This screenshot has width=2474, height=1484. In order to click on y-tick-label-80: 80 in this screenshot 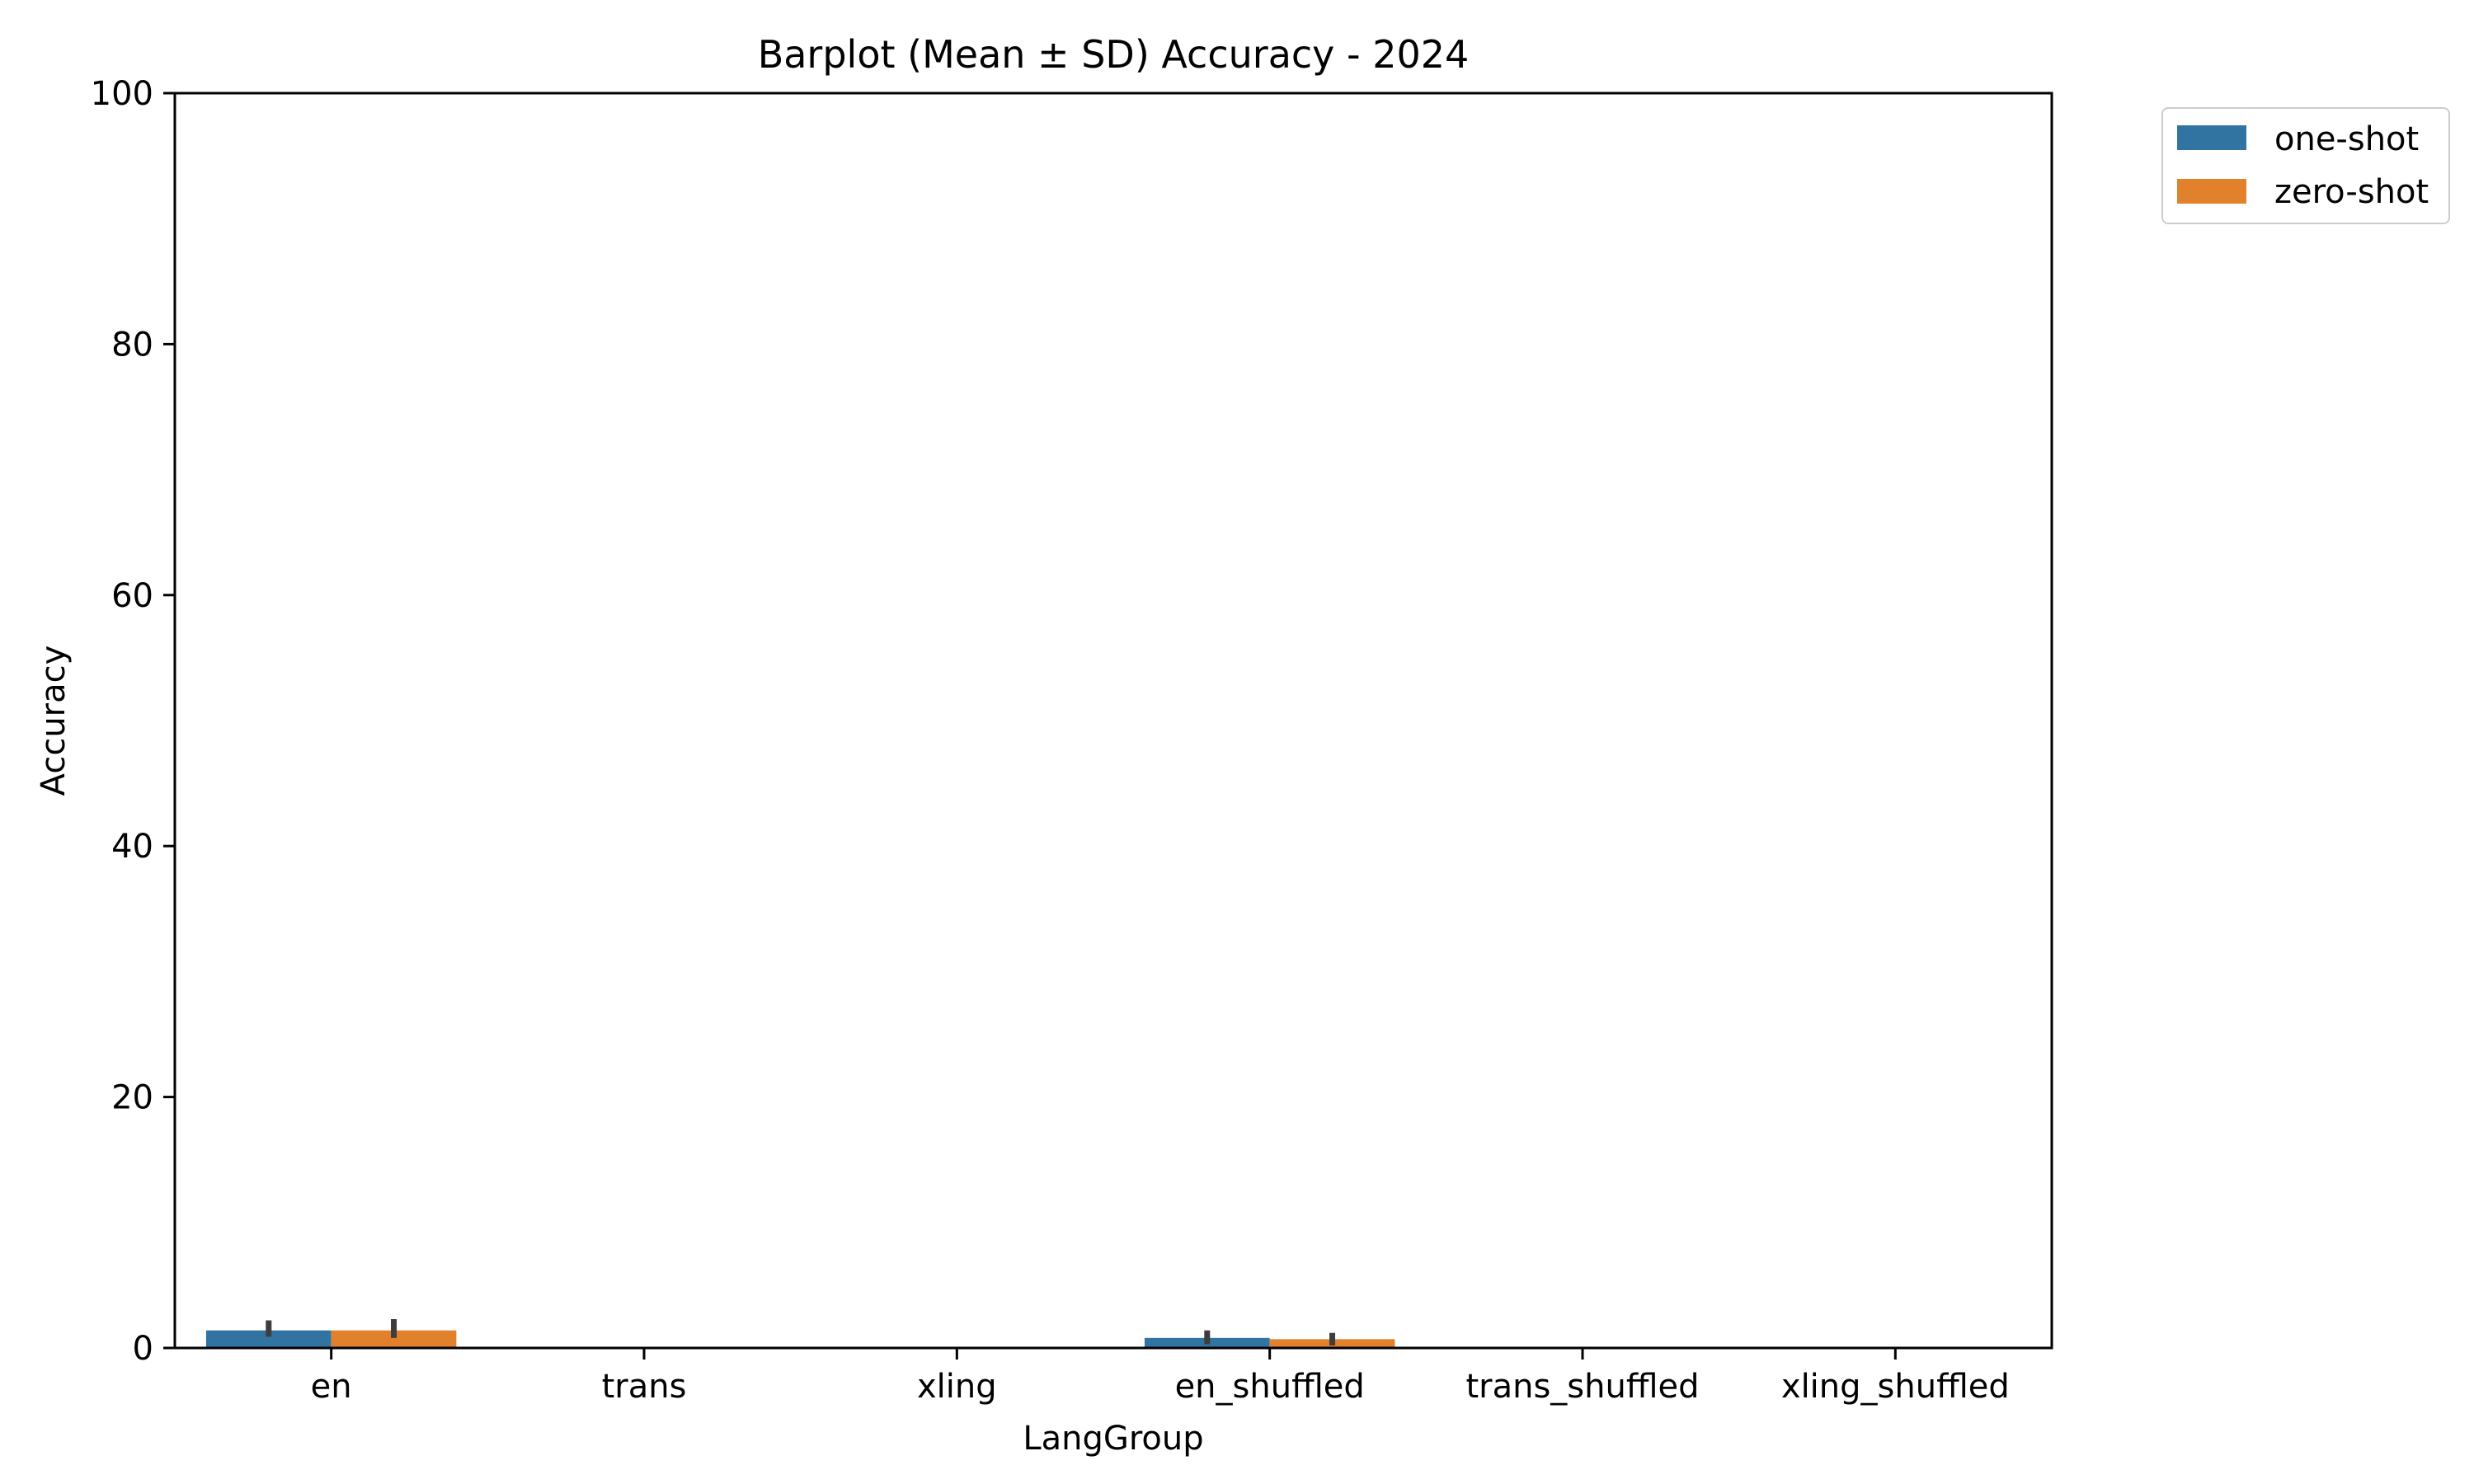, I will do `click(132, 345)`.